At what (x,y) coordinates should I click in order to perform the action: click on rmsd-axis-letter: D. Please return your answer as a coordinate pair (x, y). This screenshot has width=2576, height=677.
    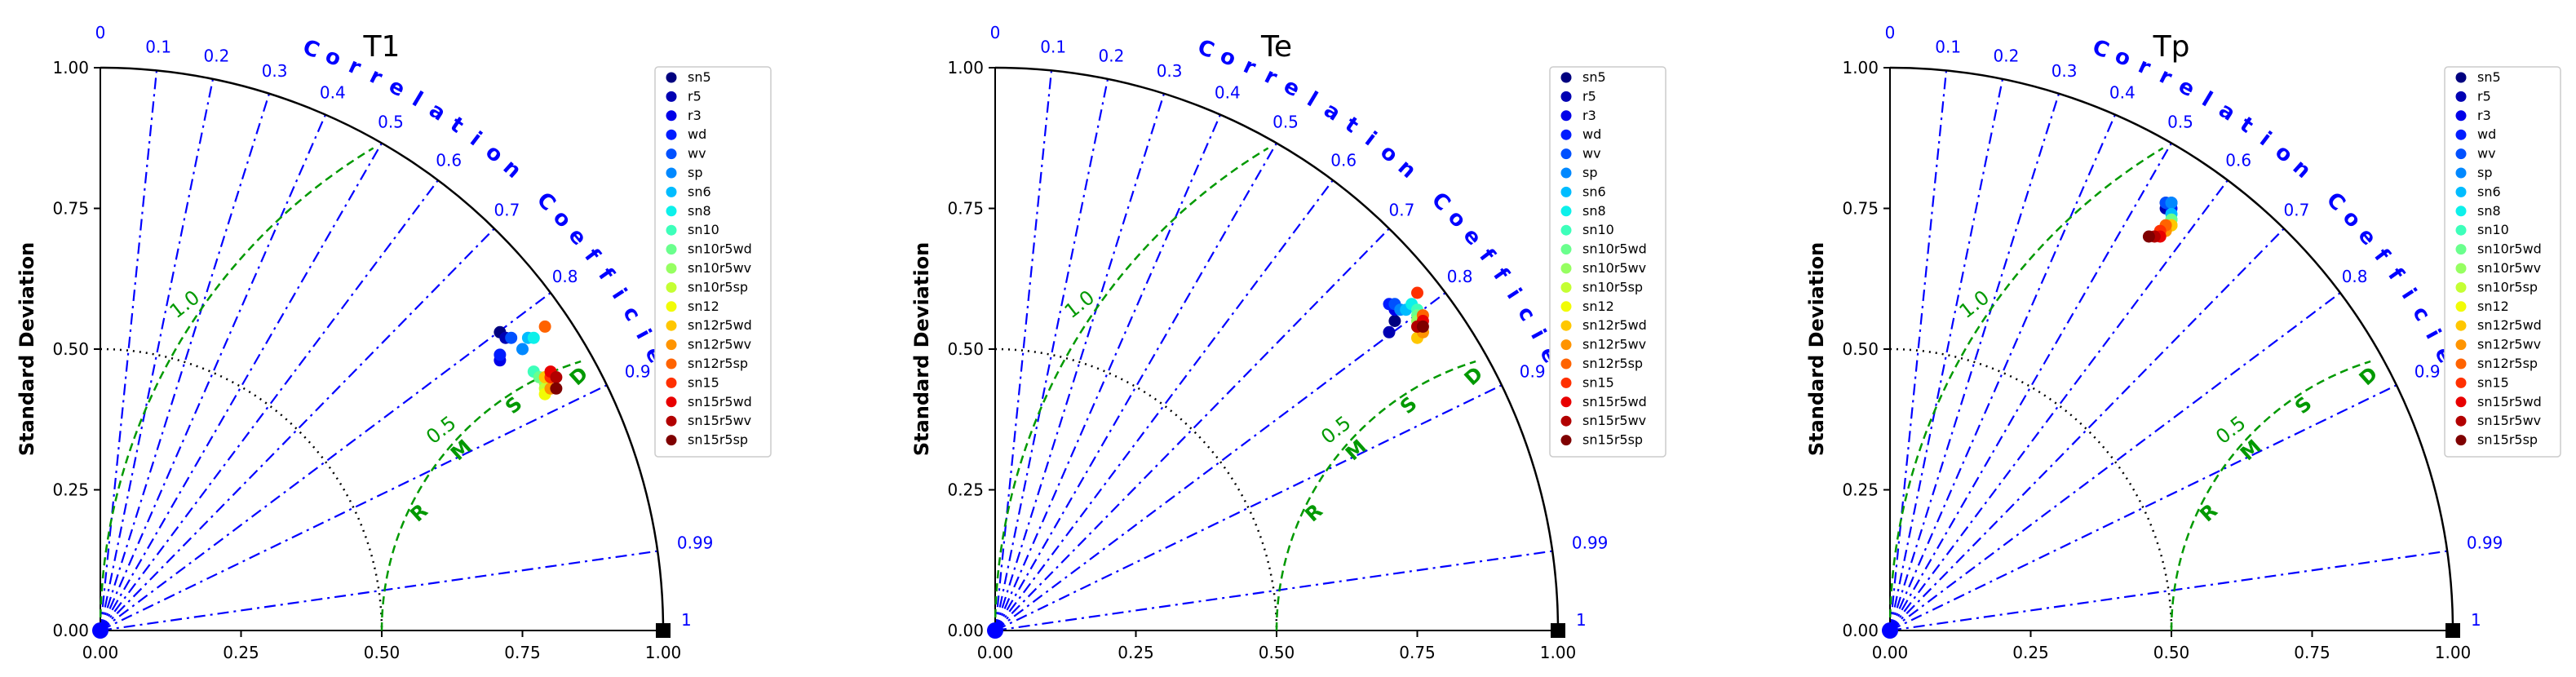
    Looking at the image, I should click on (579, 376).